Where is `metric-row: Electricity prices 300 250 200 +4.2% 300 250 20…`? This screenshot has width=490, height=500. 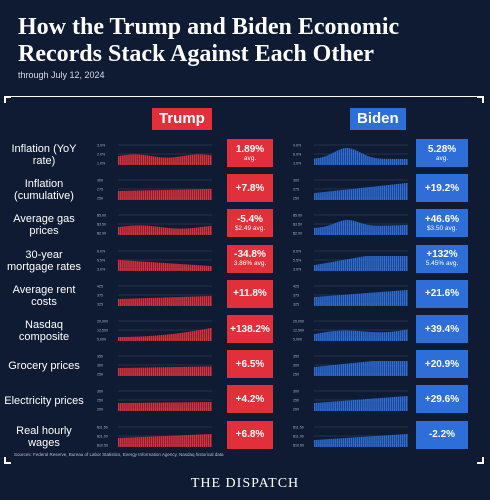
metric-row: Electricity prices 300 250 200 +4.2% 300 250 20… is located at coordinates (245, 401).